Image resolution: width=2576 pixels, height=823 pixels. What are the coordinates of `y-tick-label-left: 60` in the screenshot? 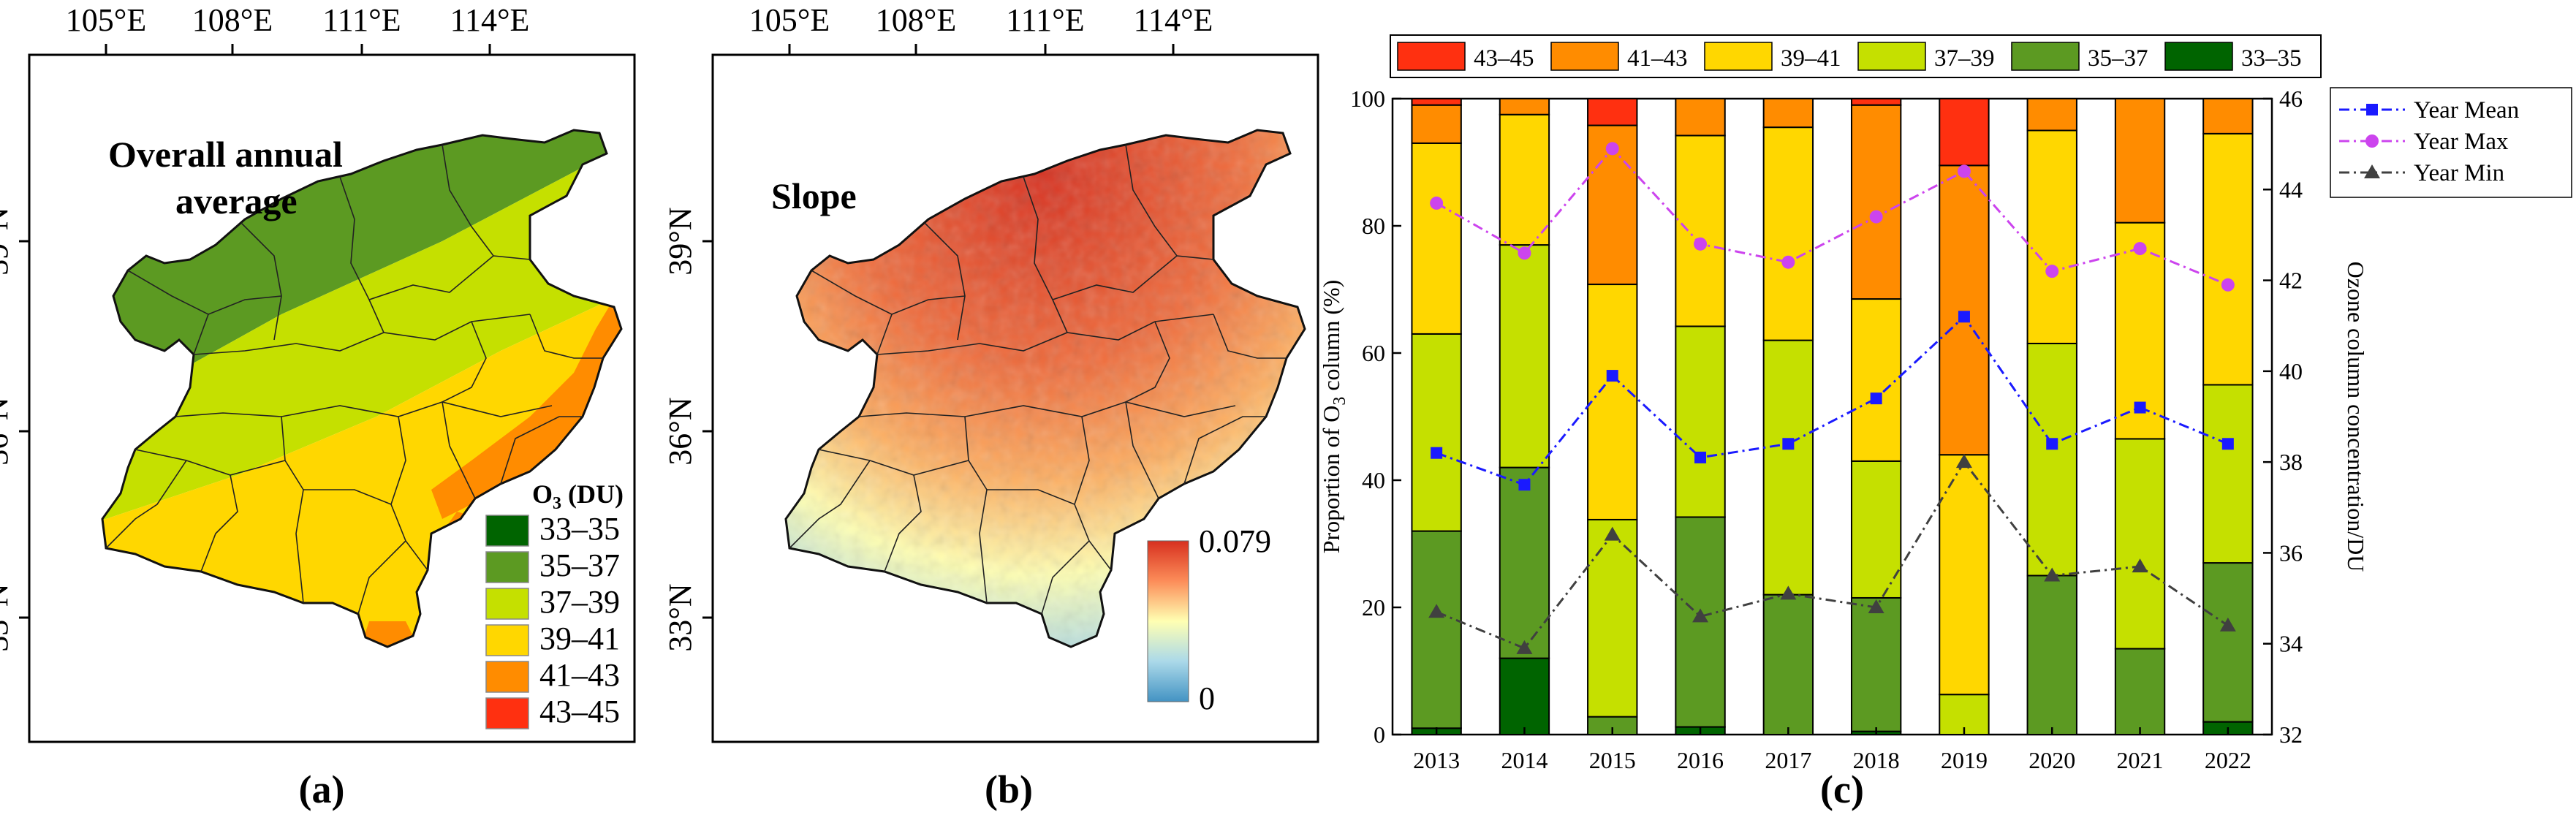 It's located at (1373, 353).